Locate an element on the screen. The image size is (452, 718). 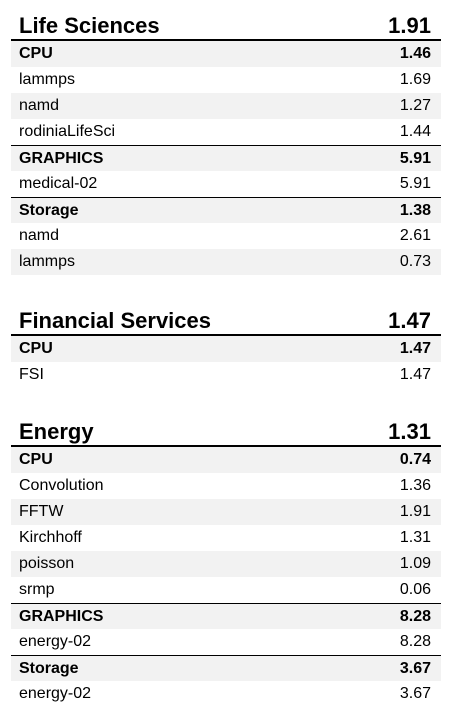
group-row: CPU 0.74 is located at coordinates (226, 460).